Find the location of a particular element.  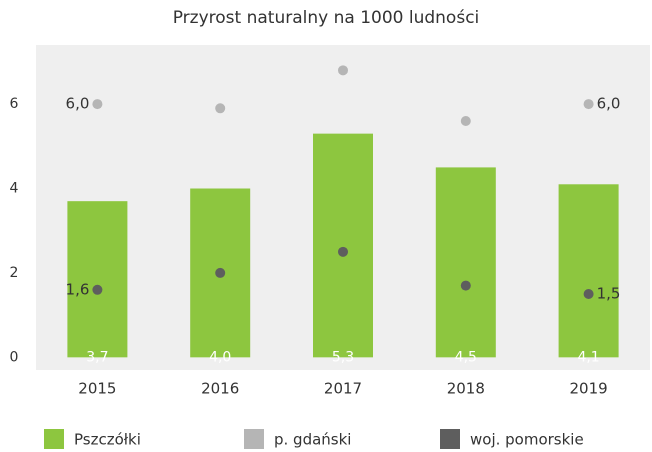

line-value-label: 1,6 is located at coordinates (78, 289).